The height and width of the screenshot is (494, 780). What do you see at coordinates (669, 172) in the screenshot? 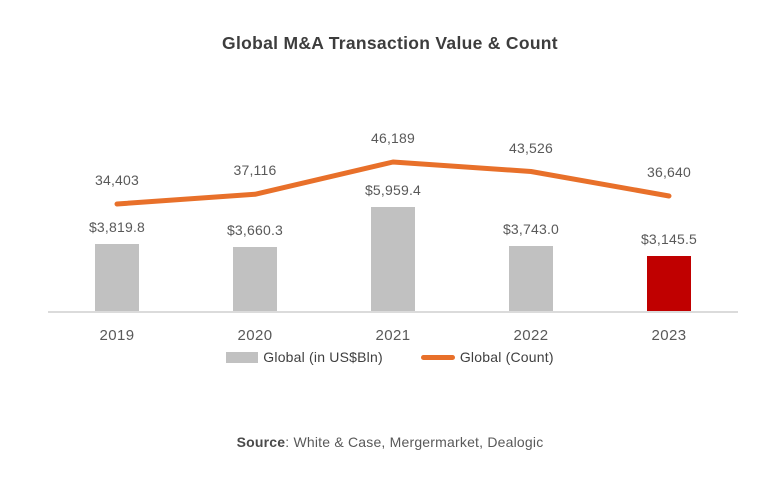
I see `count-data-label: 36,640` at bounding box center [669, 172].